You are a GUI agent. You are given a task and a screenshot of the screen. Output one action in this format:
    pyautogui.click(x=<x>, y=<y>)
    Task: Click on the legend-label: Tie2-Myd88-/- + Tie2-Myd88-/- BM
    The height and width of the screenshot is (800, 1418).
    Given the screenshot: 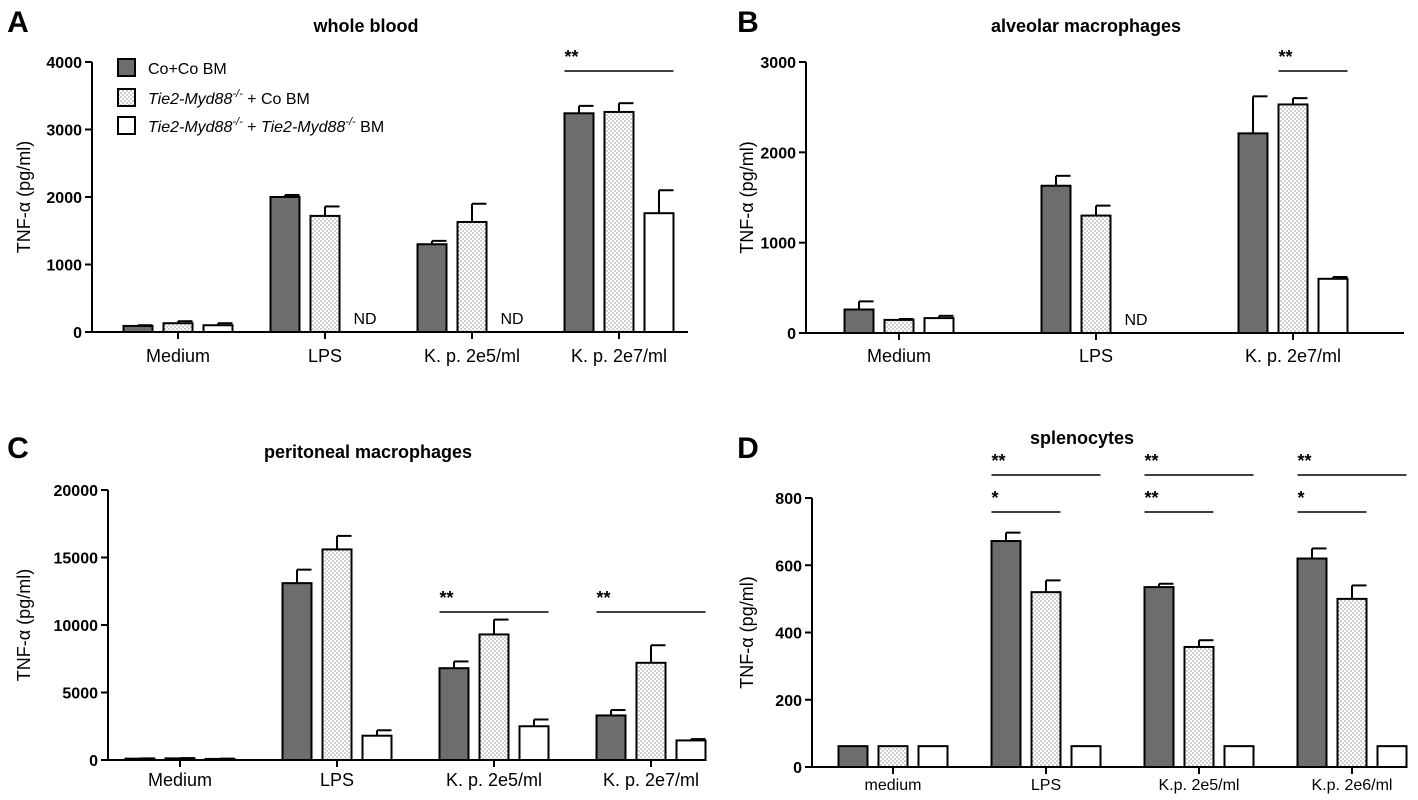 What is the action you would take?
    pyautogui.click(x=266, y=126)
    